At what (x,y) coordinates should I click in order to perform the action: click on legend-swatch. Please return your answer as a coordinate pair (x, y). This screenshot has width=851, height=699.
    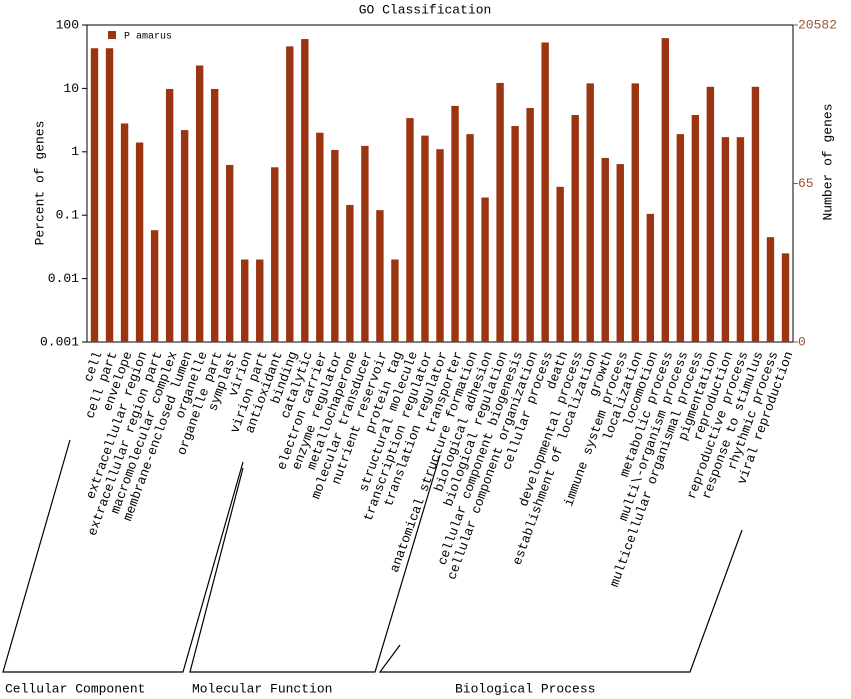
    Looking at the image, I should click on (112, 35).